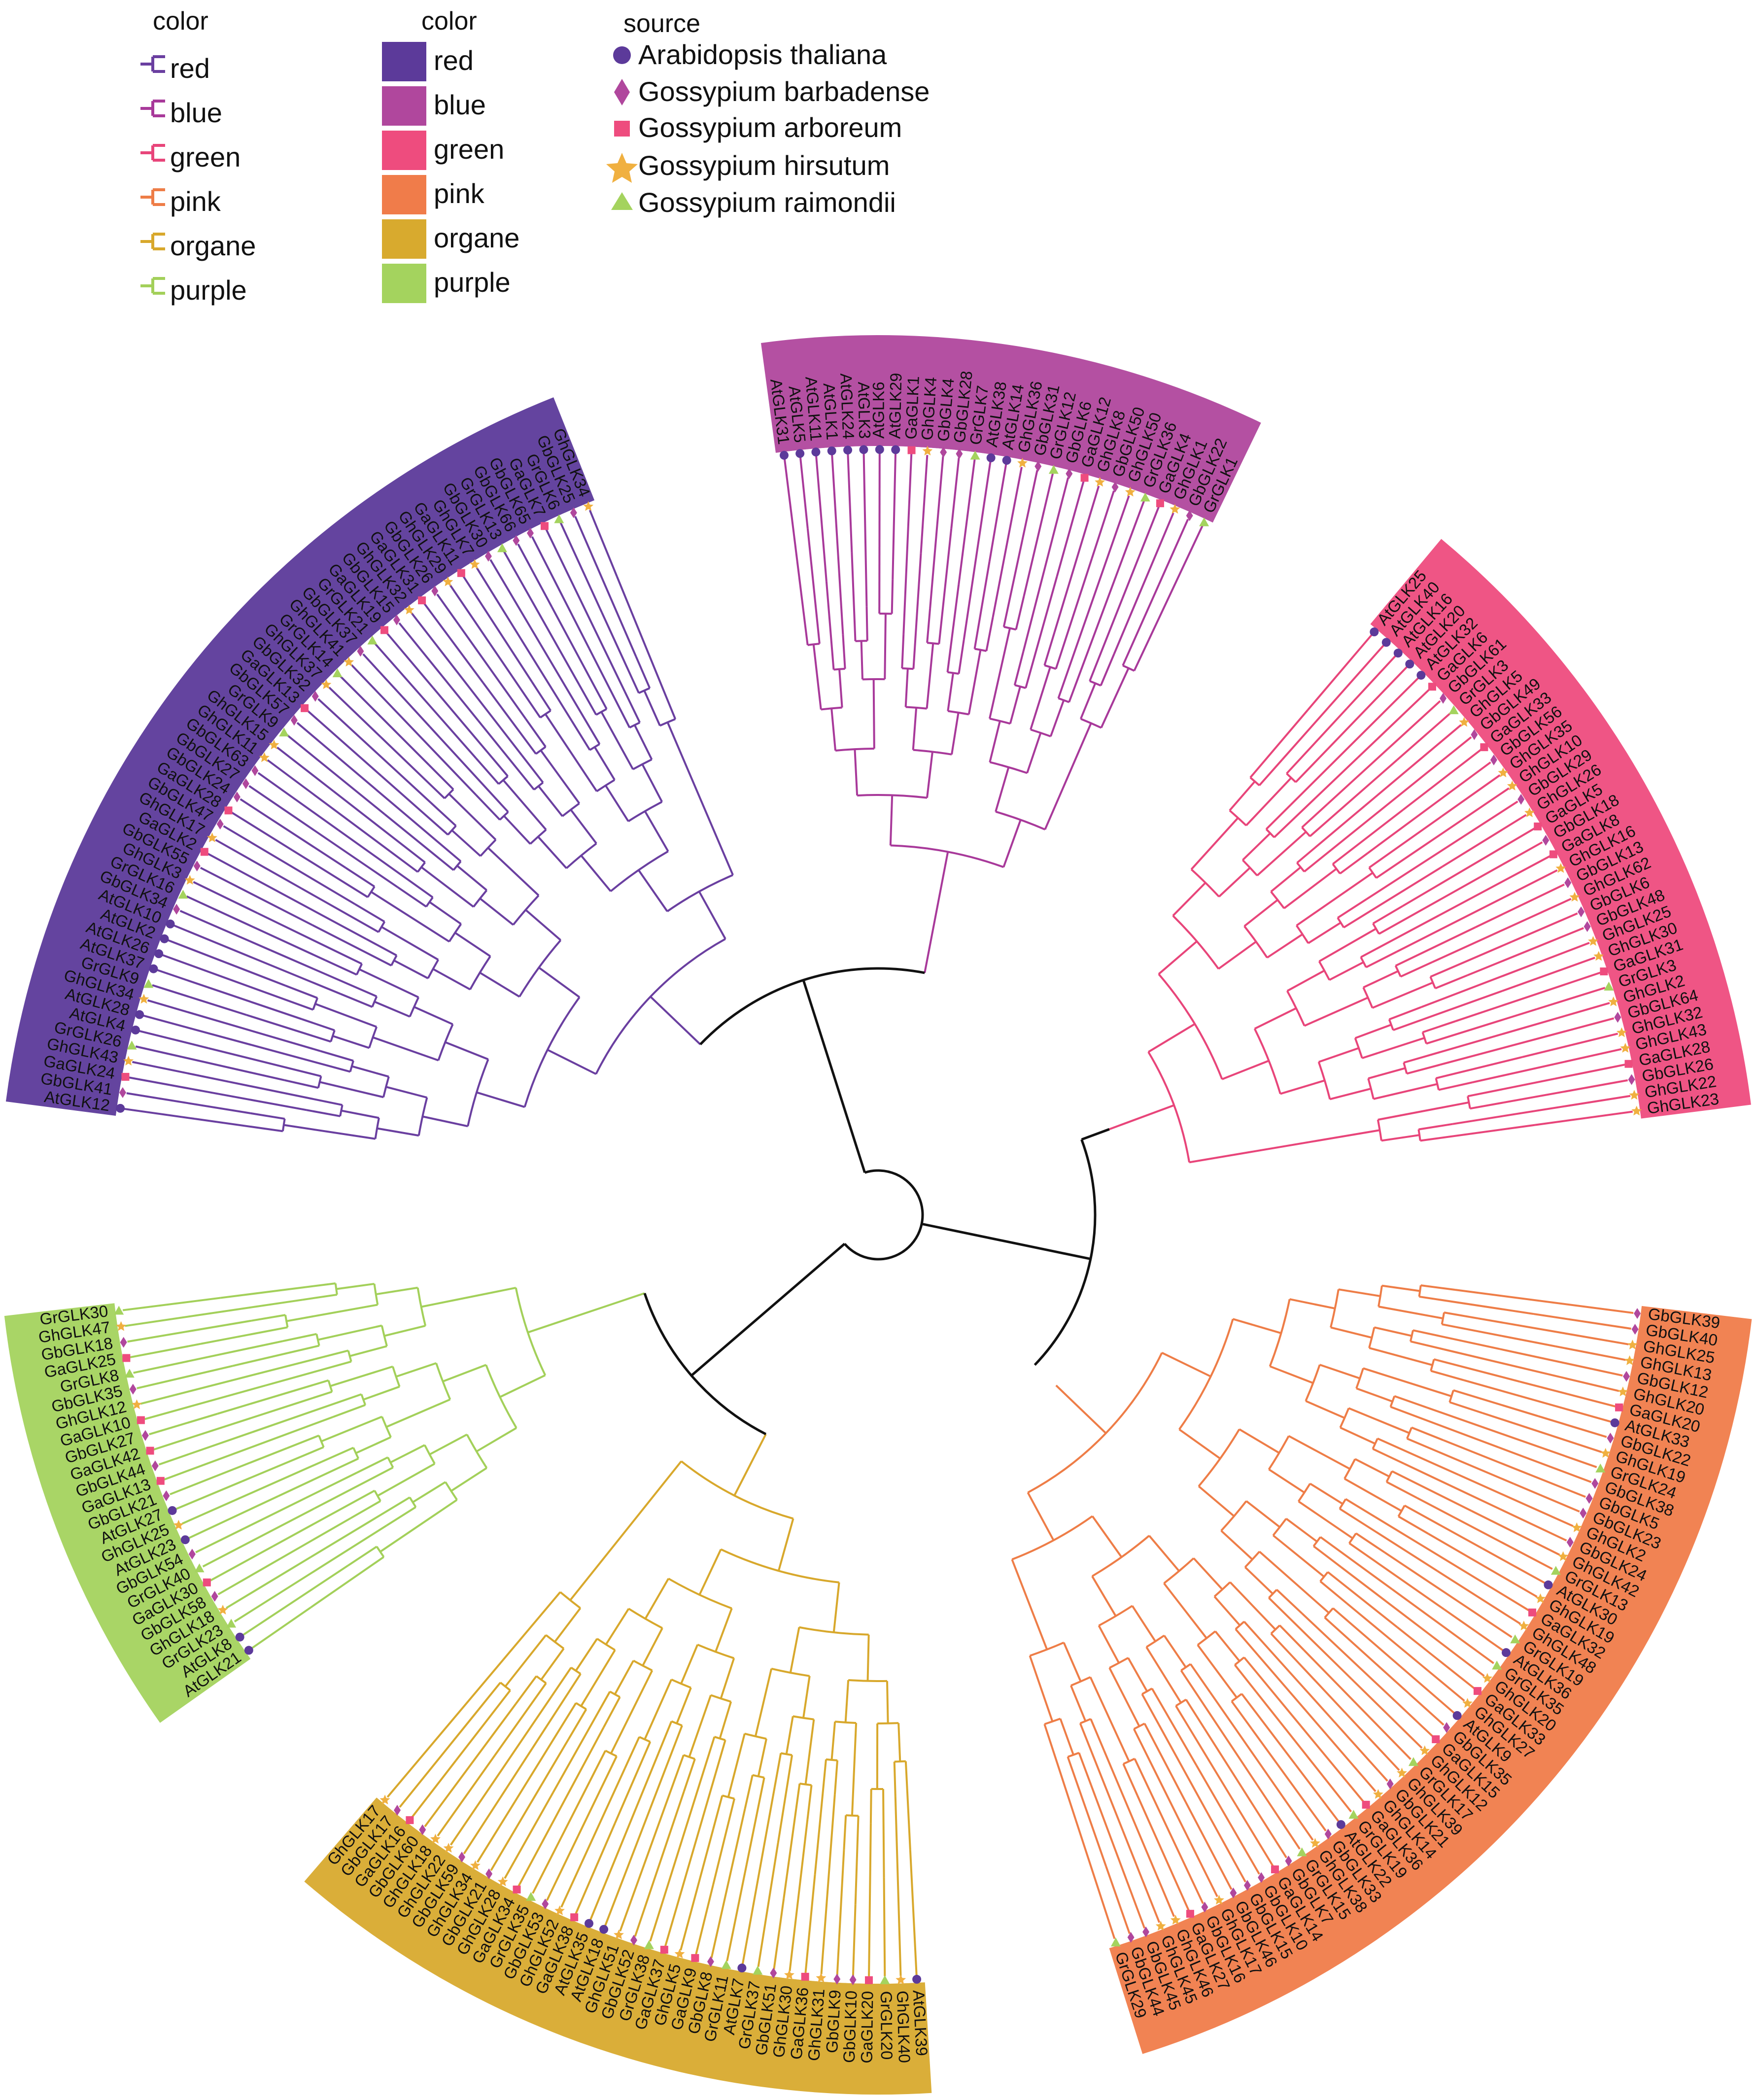 This screenshot has height=2100, width=1757. What do you see at coordinates (772, 91) in the screenshot?
I see `legend-source-item: Gossypium barbadense` at bounding box center [772, 91].